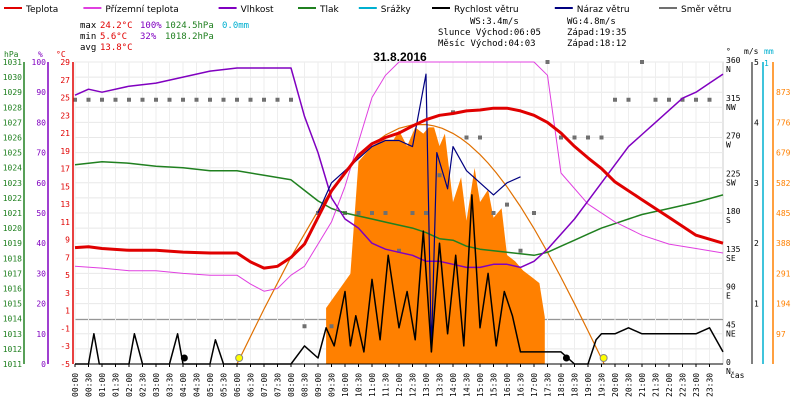  I want to click on degc-tick-label: 13, so click(65, 204).